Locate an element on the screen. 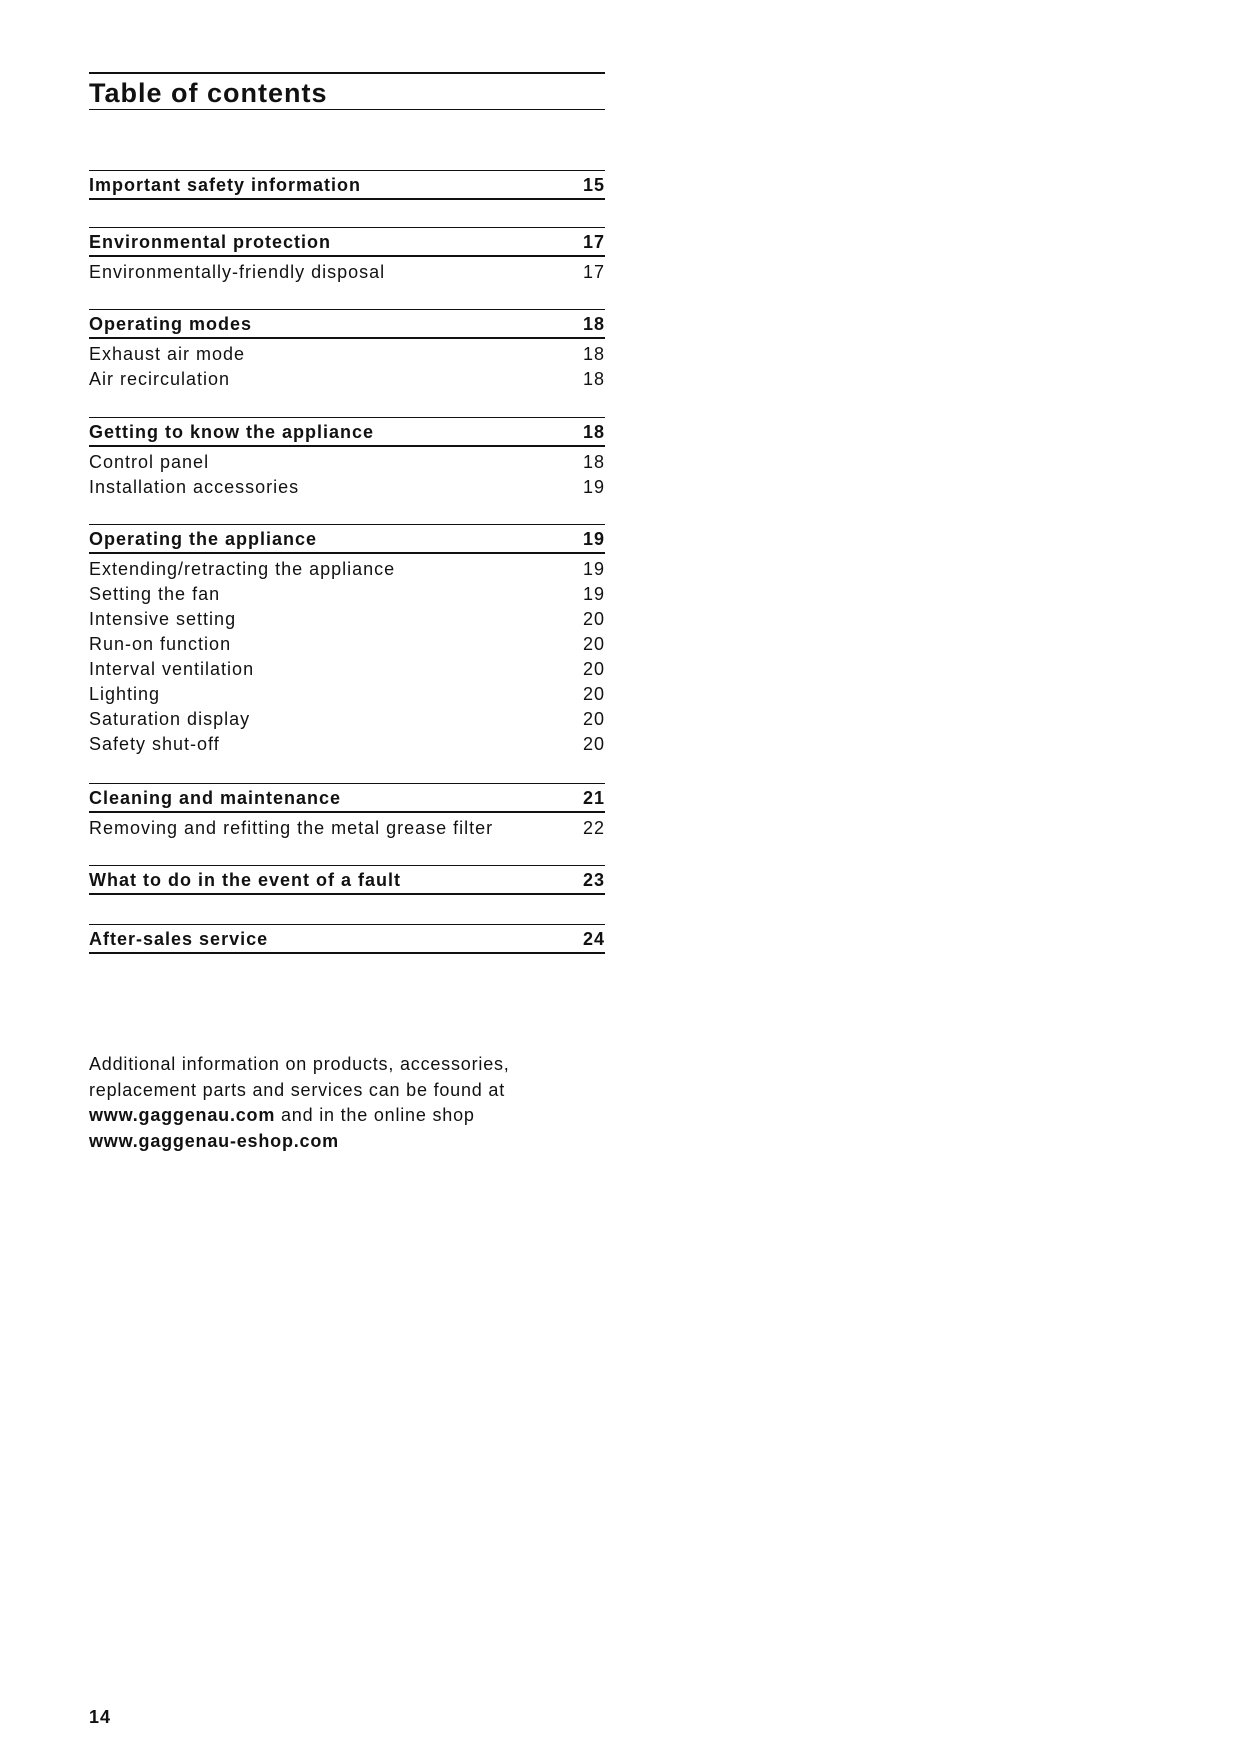  toc-entry: Environmentally-friendly disposal 17 is located at coordinates (347, 272).